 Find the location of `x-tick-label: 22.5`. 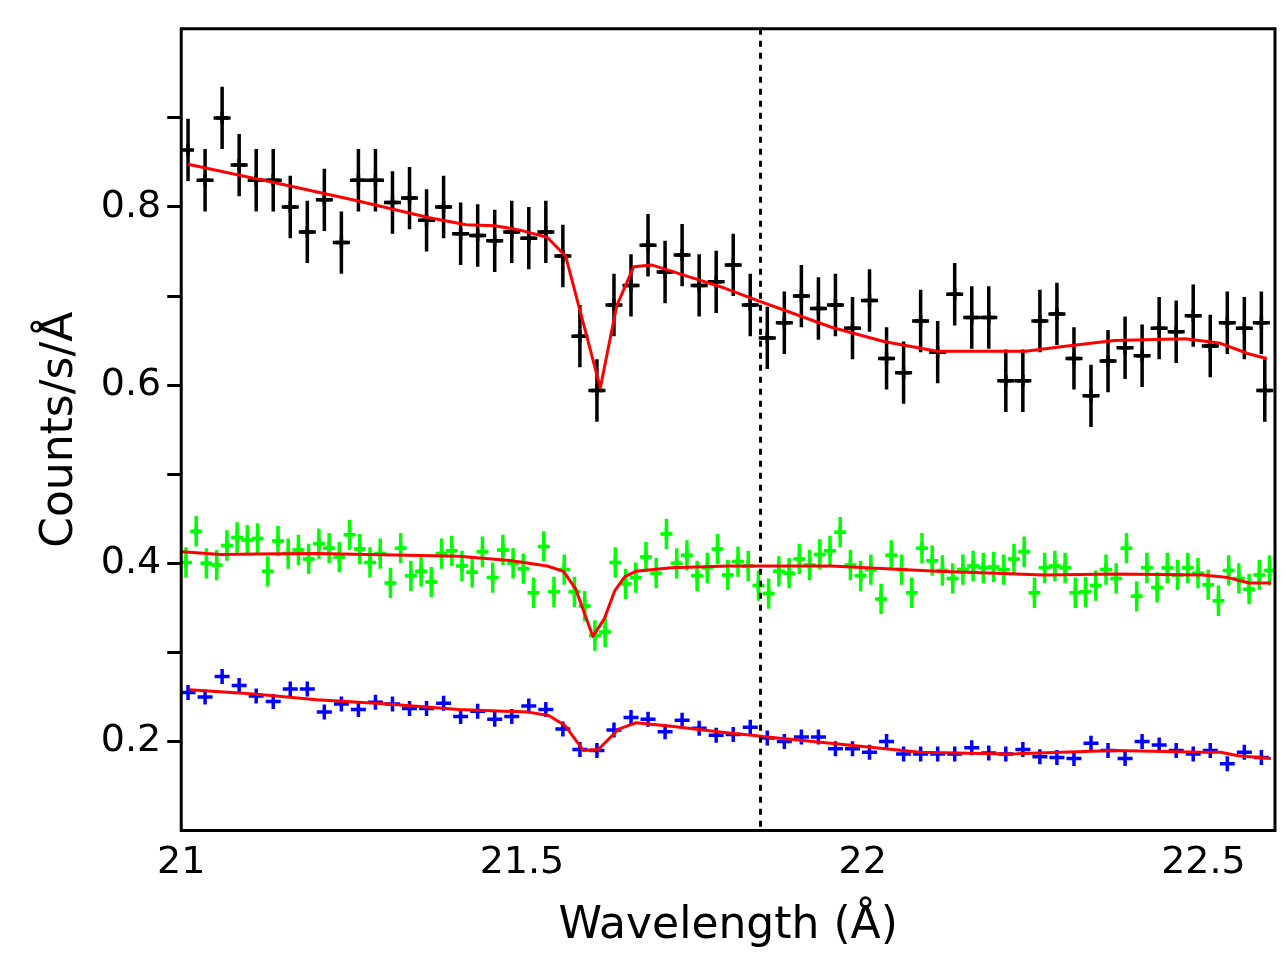

x-tick-label: 22.5 is located at coordinates (1203, 860).